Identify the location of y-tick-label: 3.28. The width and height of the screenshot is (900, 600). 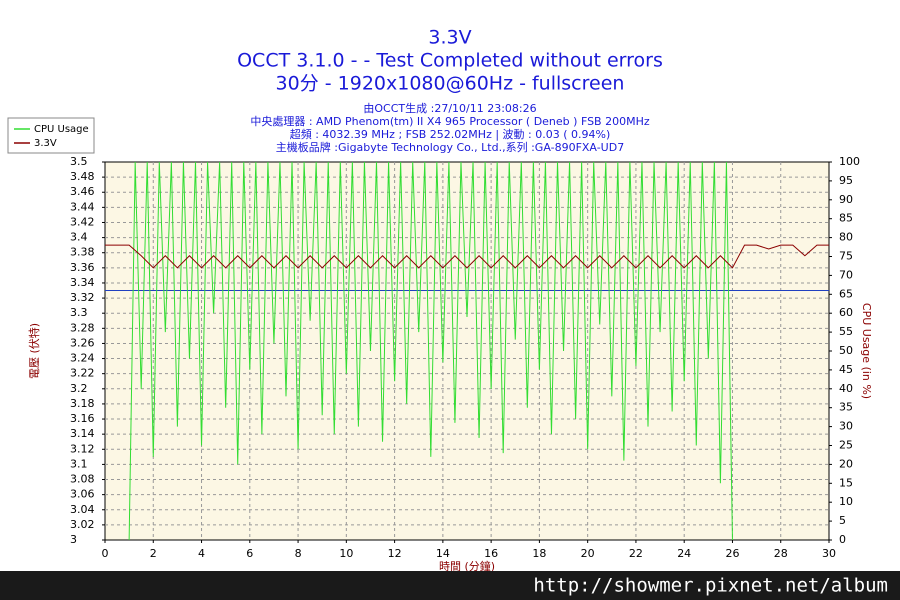
(82, 327).